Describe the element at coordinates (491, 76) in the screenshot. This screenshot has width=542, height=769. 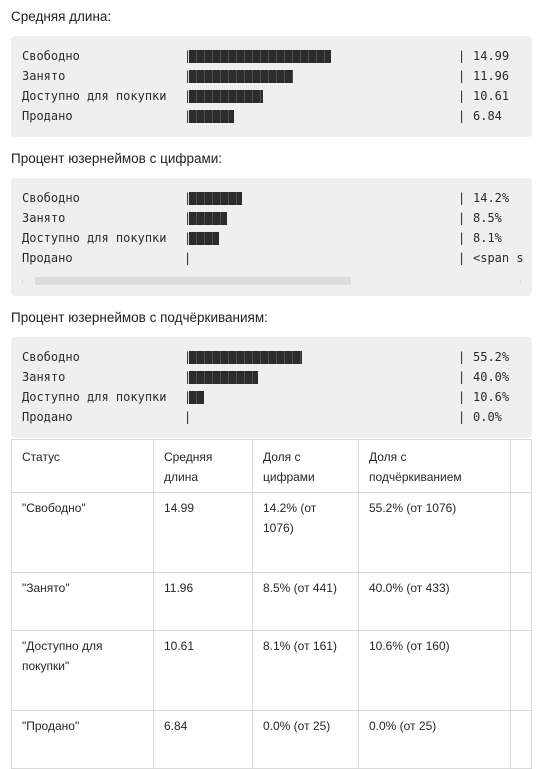
I see `row-value: 11.96` at that location.